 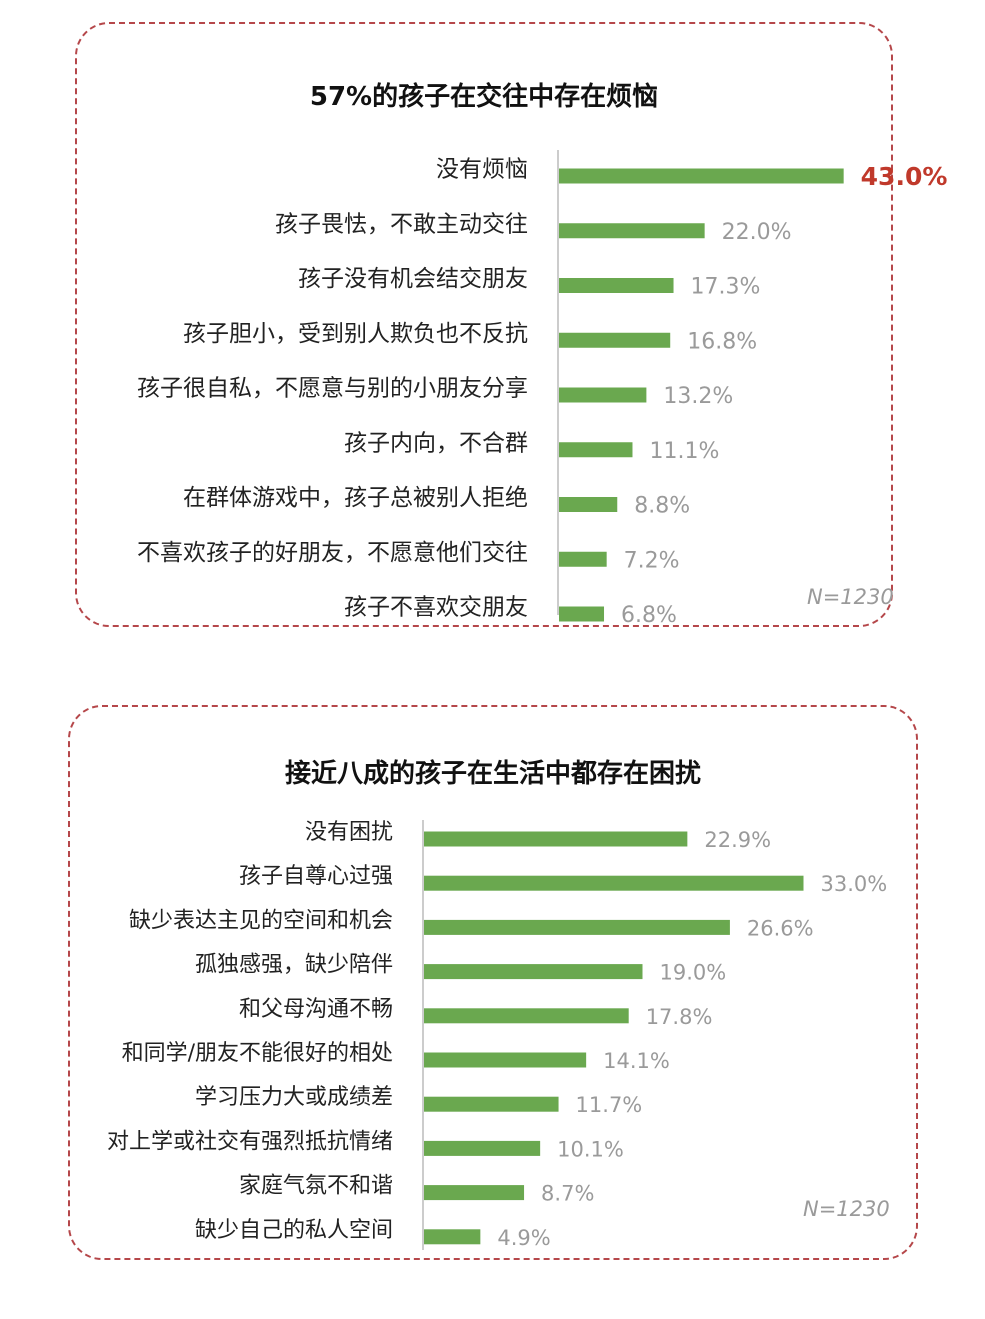 What do you see at coordinates (492, 774) in the screenshot?
I see `chart-title: 接近八成的孩子在生活中都存在困扰` at bounding box center [492, 774].